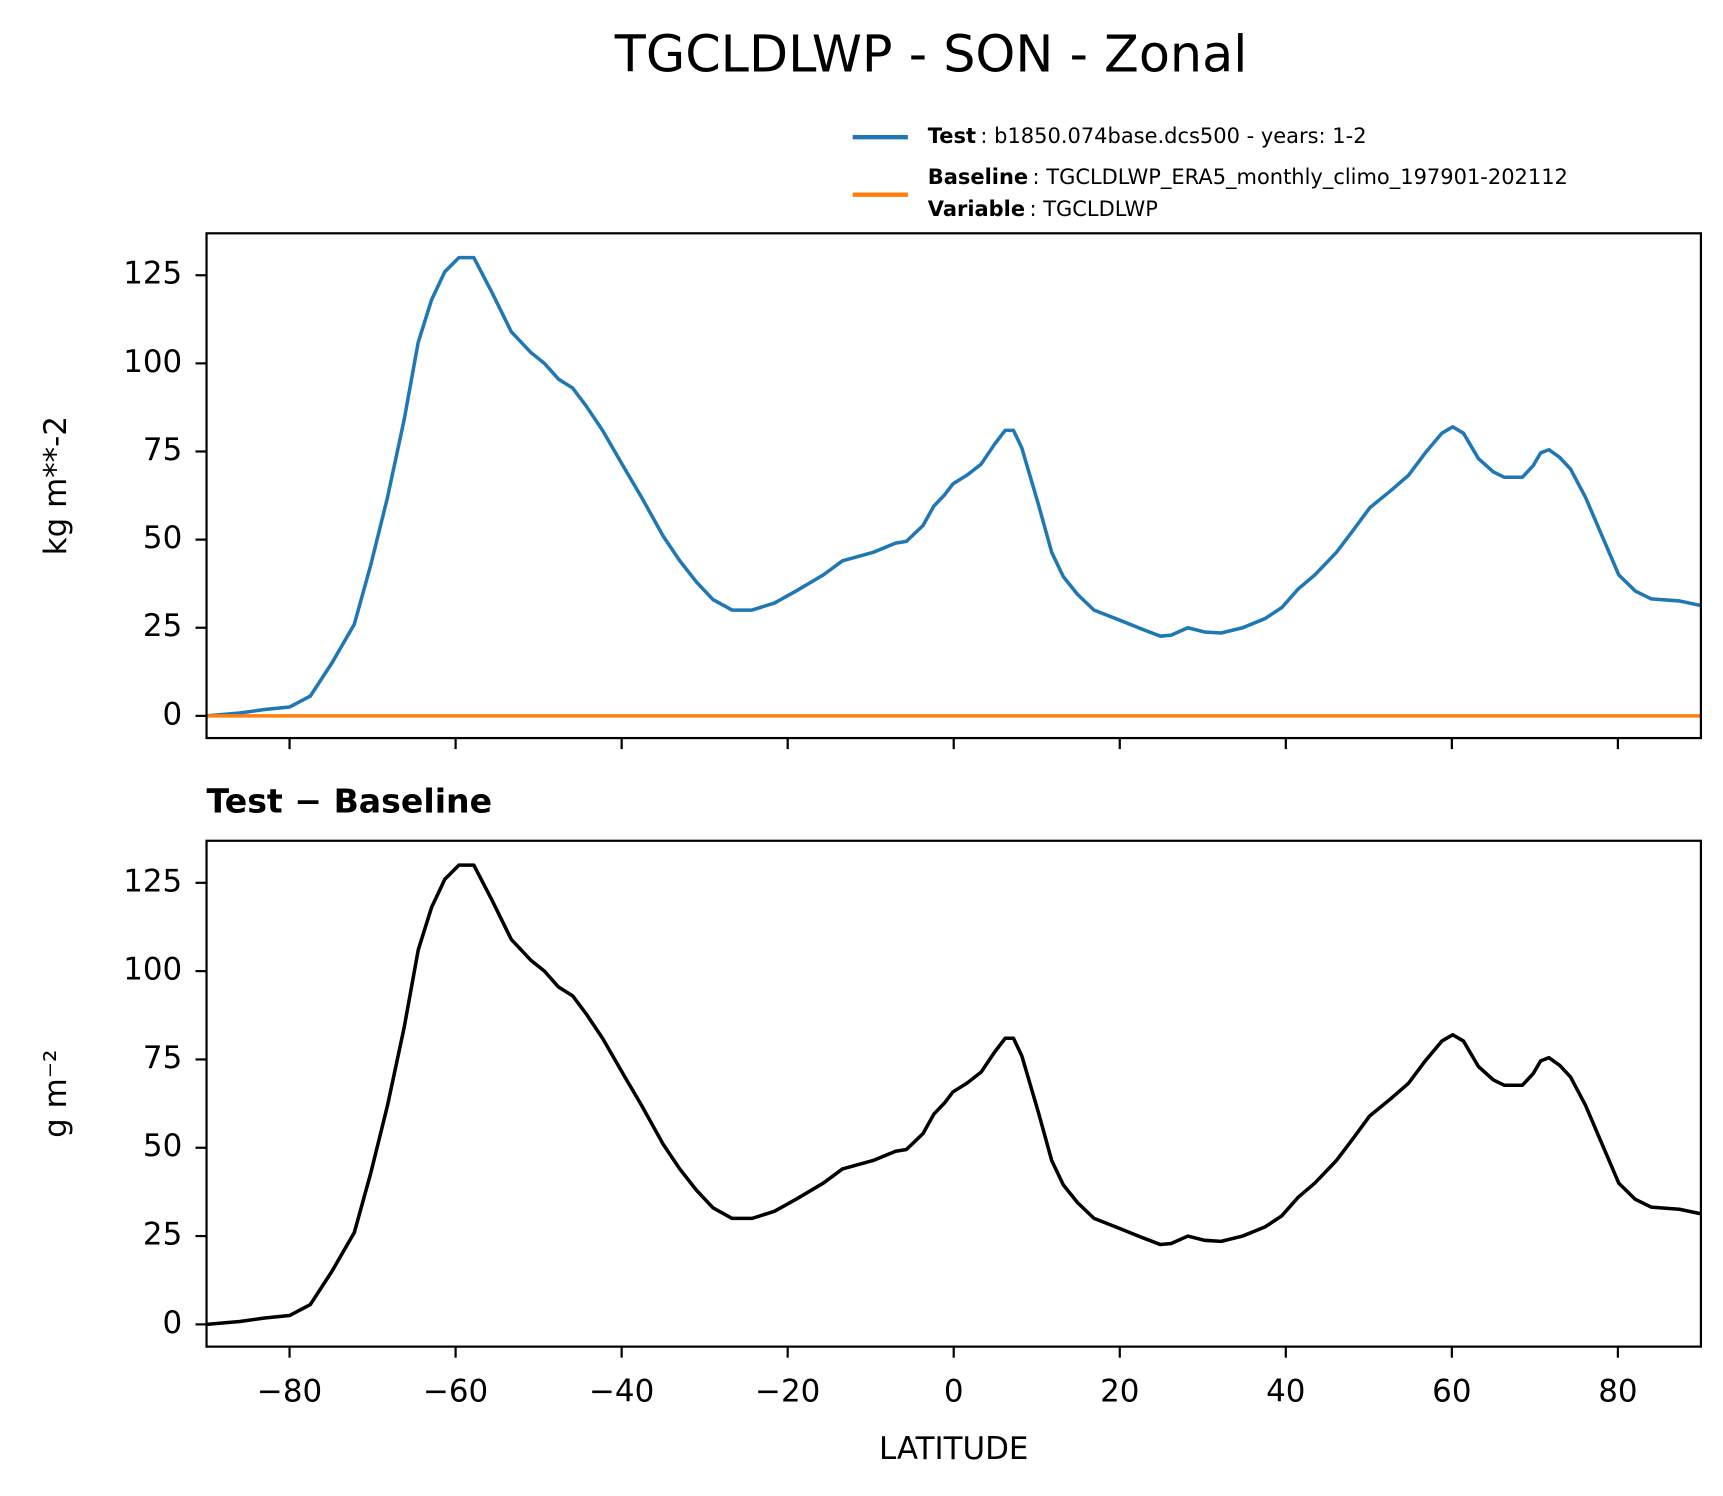 This screenshot has height=1496, width=1723. What do you see at coordinates (1094, 209) in the screenshot?
I see `legend-note-text: : TGCLDLWP` at bounding box center [1094, 209].